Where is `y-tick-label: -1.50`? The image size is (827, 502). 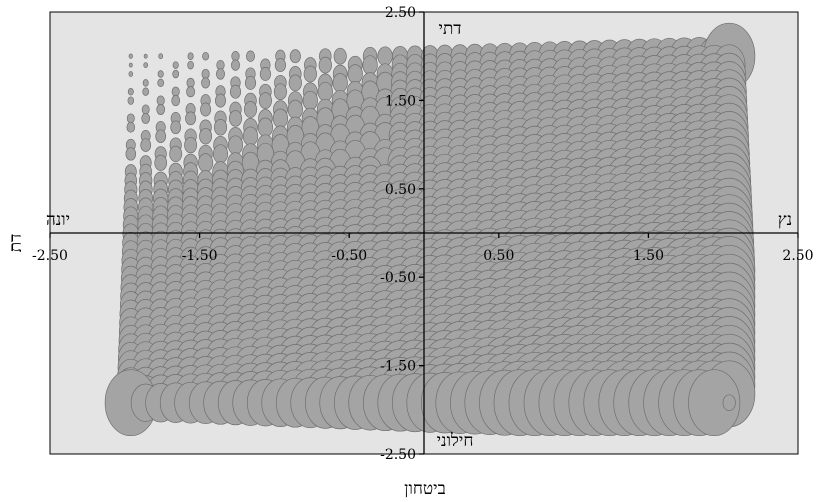
y-tick-label: -1.50 is located at coordinates (398, 367).